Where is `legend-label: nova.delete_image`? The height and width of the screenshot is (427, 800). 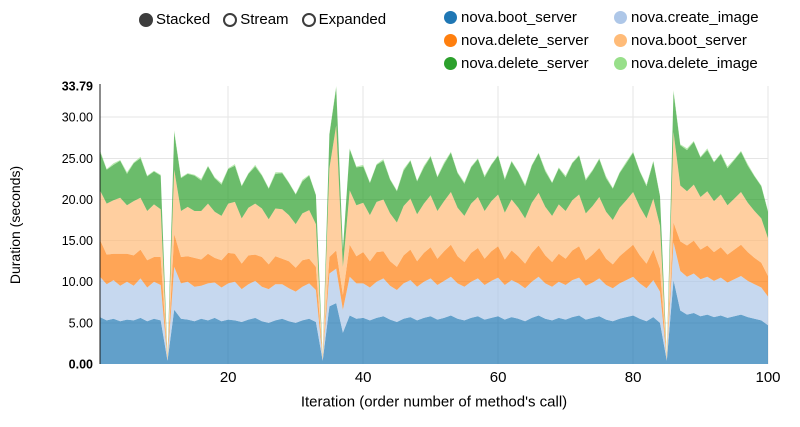 legend-label: nova.delete_image is located at coordinates (694, 63).